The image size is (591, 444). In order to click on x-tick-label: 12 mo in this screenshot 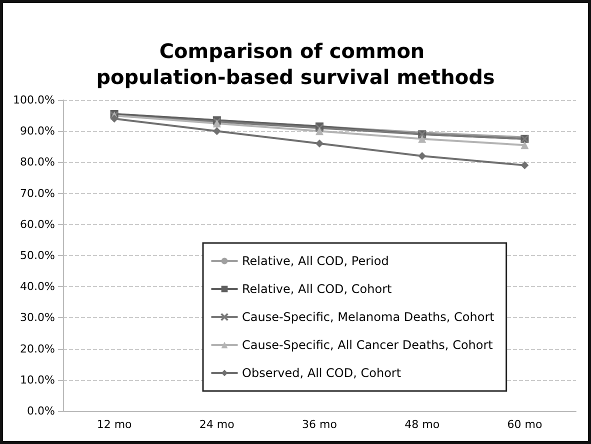, I will do `click(114, 424)`.